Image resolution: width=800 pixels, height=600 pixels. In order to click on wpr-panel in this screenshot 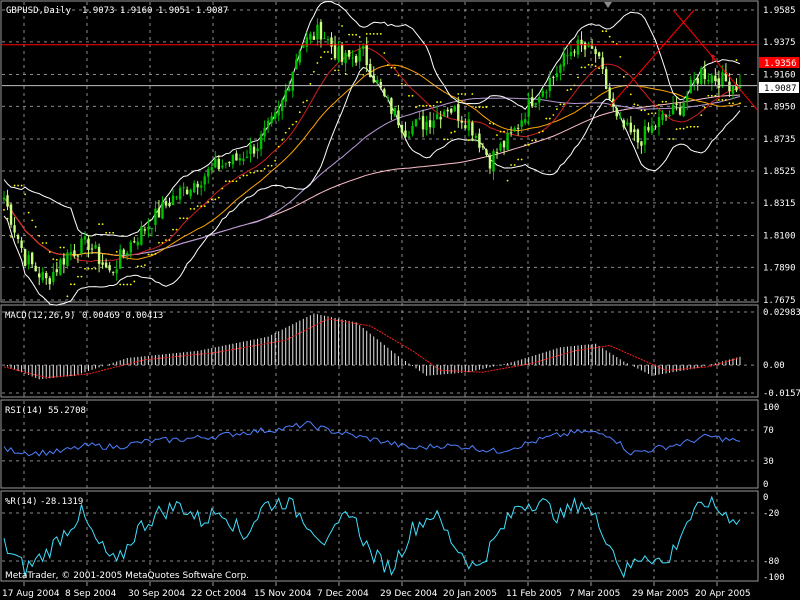, I will do `click(372, 537)`.